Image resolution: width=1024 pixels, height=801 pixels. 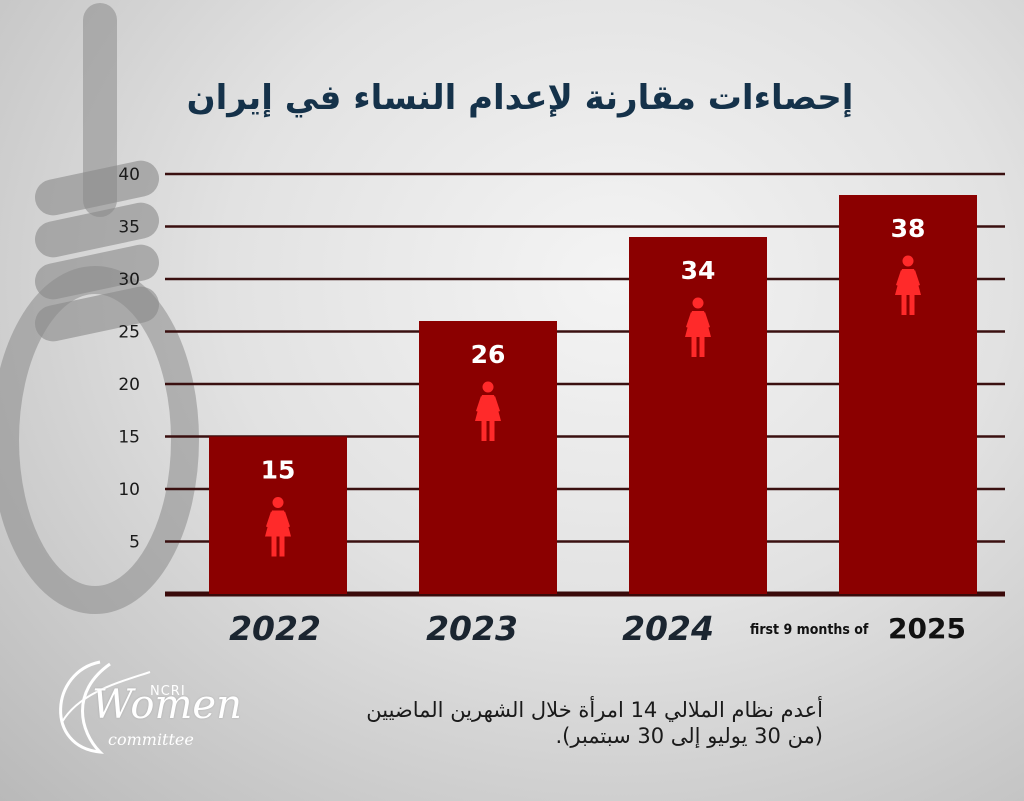 I want to click on value-label: 34, so click(x=698, y=270).